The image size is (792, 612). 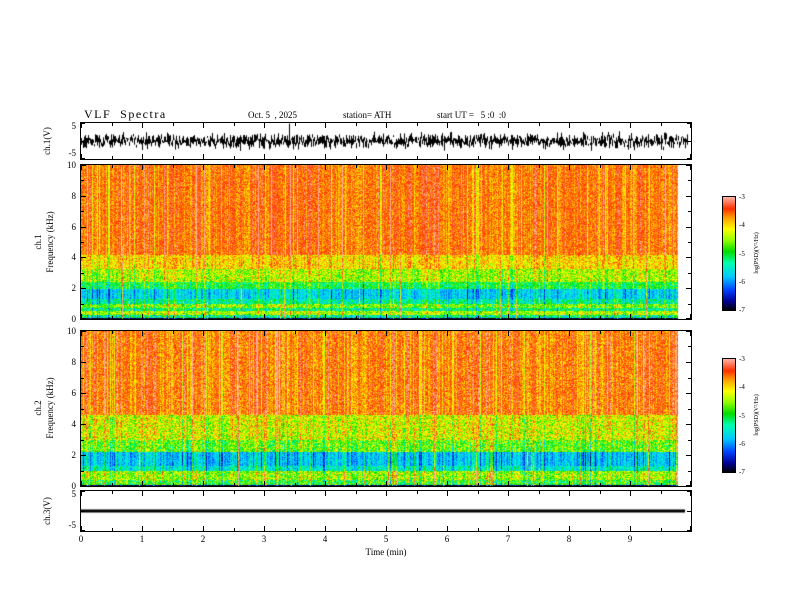 I want to click on ch3-voltage-axis-label: ch.3(V), so click(x=47, y=511).